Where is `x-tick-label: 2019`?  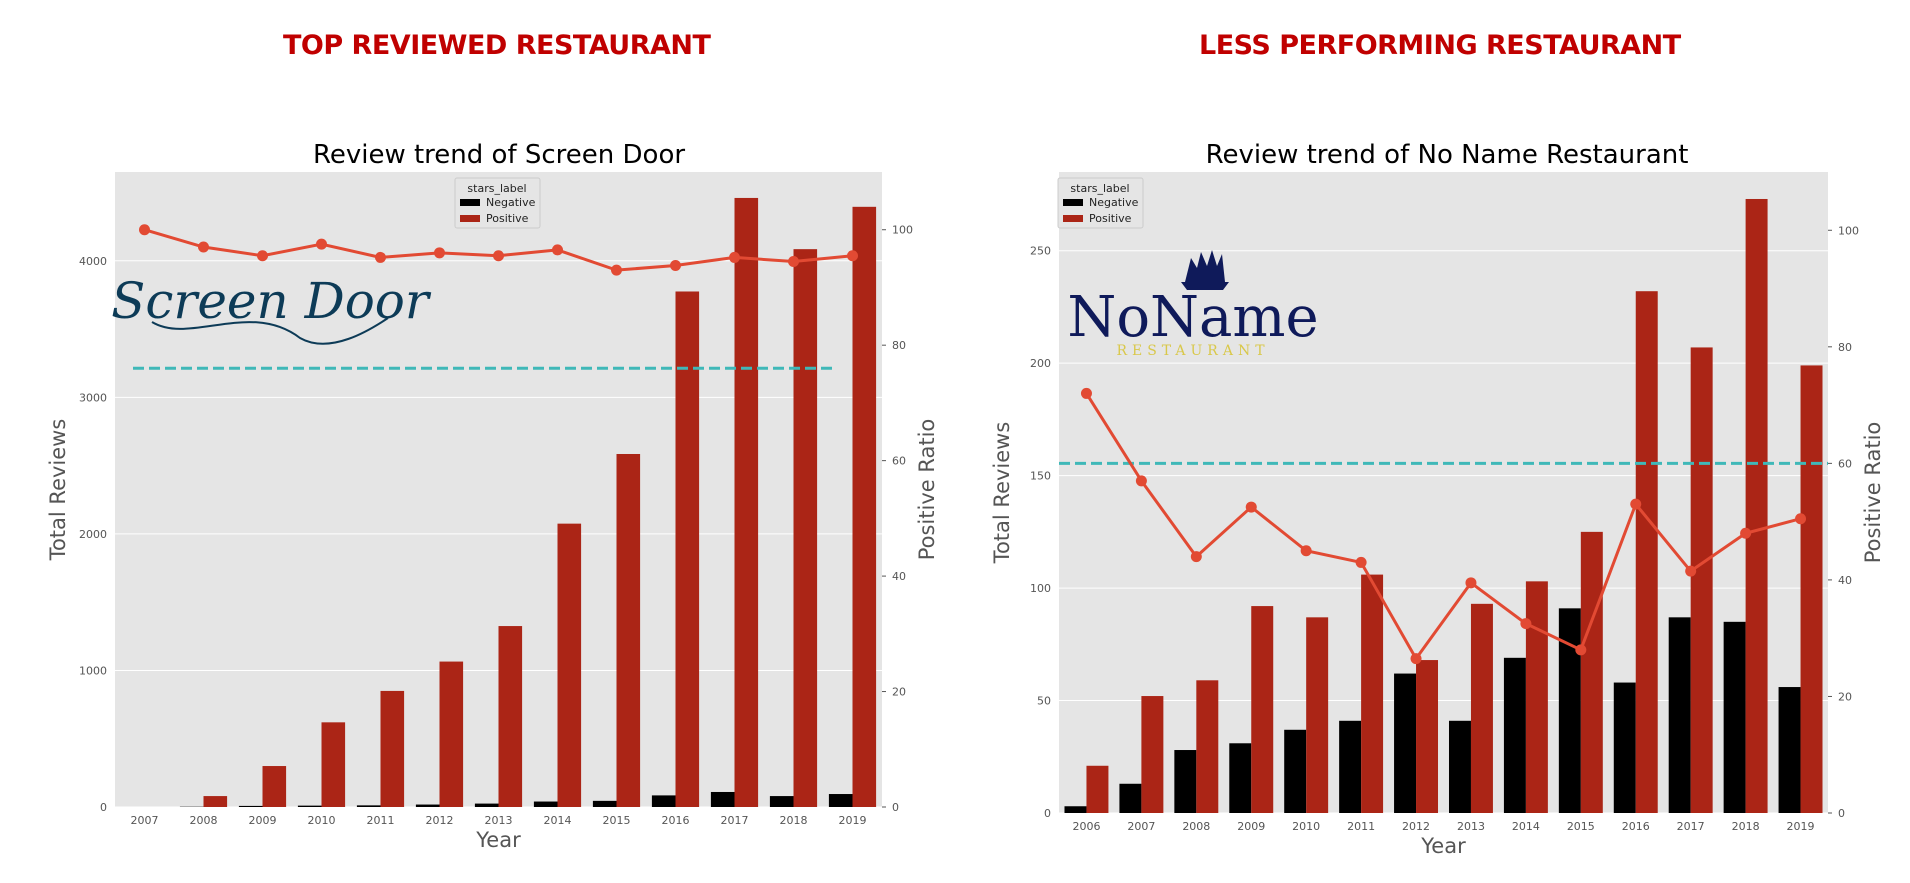 x-tick-label: 2019 is located at coordinates (1801, 826).